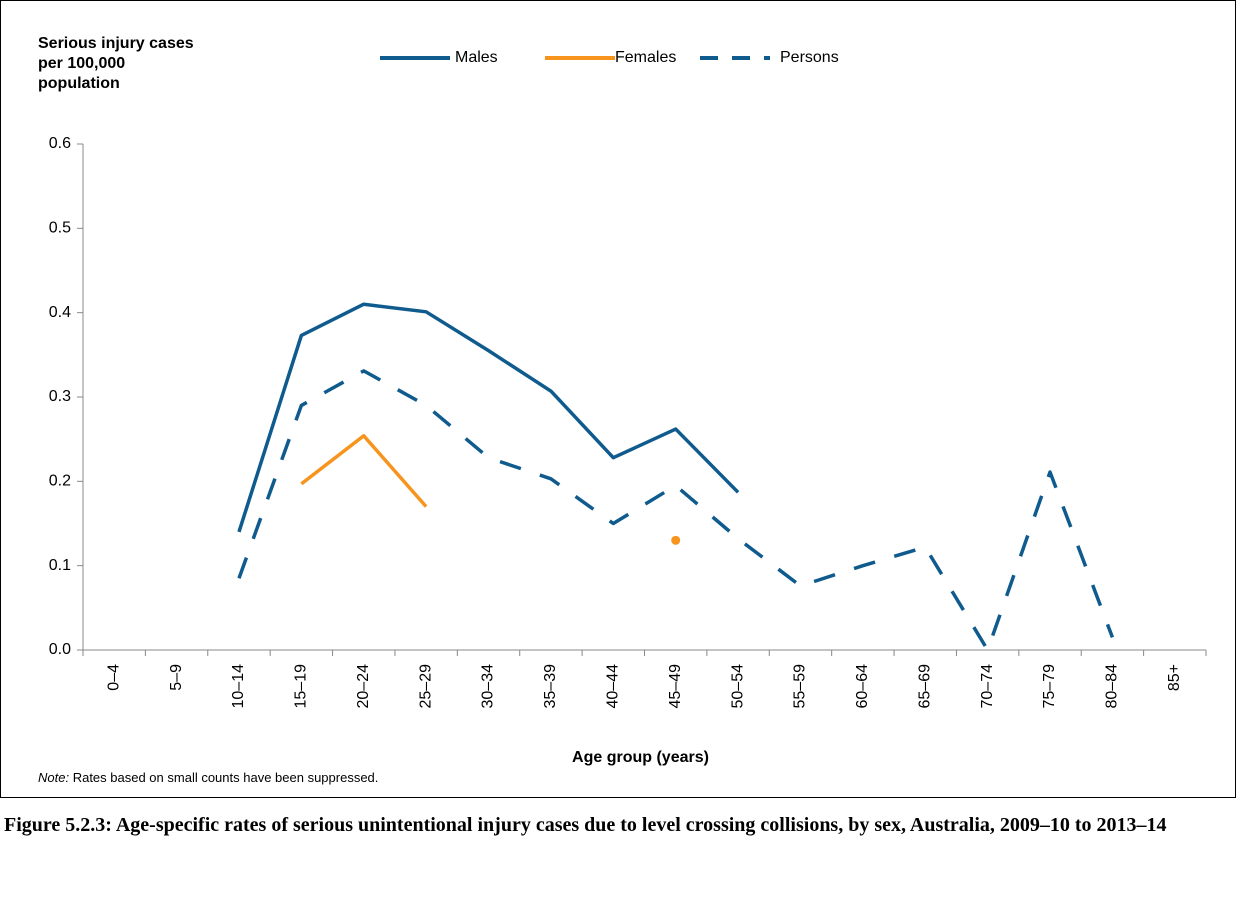 The image size is (1236, 904). What do you see at coordinates (1112, 686) in the screenshot?
I see `x-tick-label: 80–84` at bounding box center [1112, 686].